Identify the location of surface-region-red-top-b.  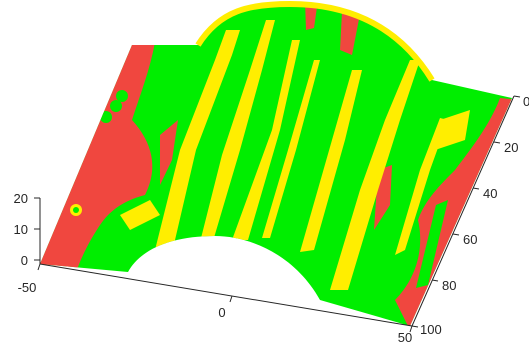
(350, 33).